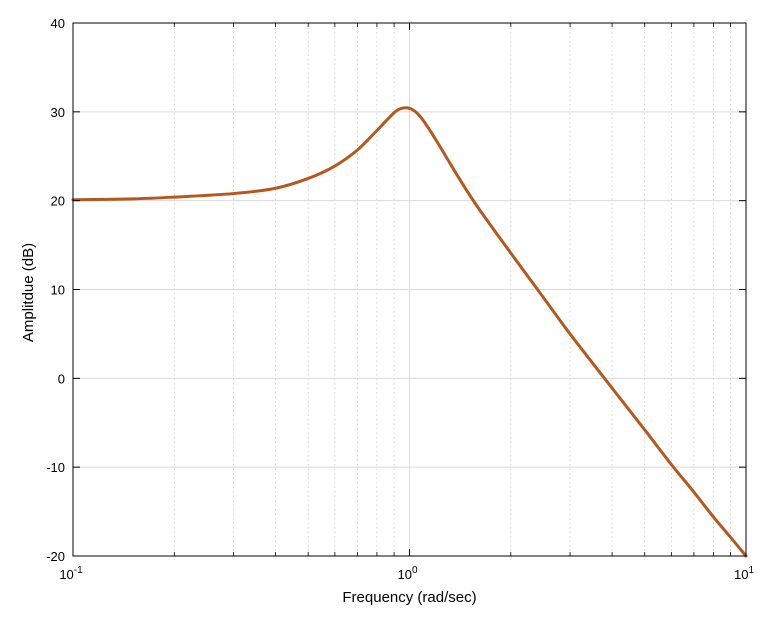  Describe the element at coordinates (55, 467) in the screenshot. I see `y-tick-label: -10` at that location.